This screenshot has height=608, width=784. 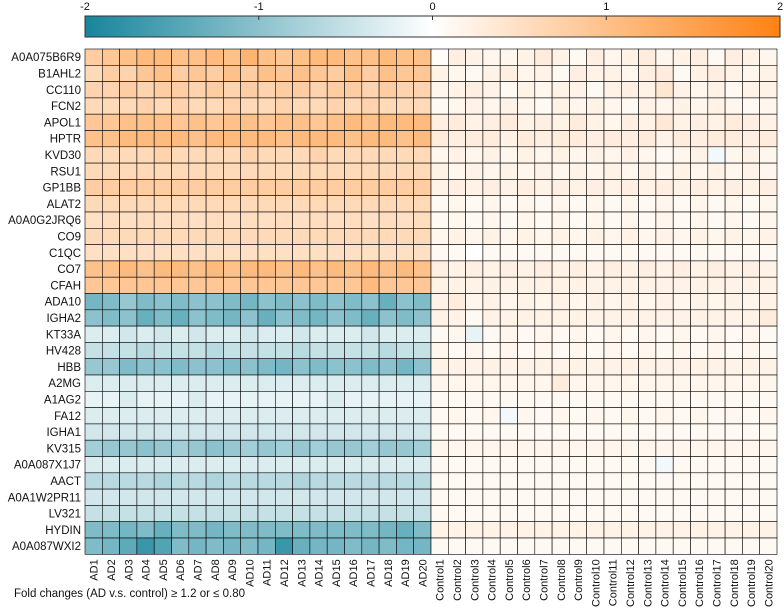 I want to click on row-label: CO9, so click(x=69, y=237).